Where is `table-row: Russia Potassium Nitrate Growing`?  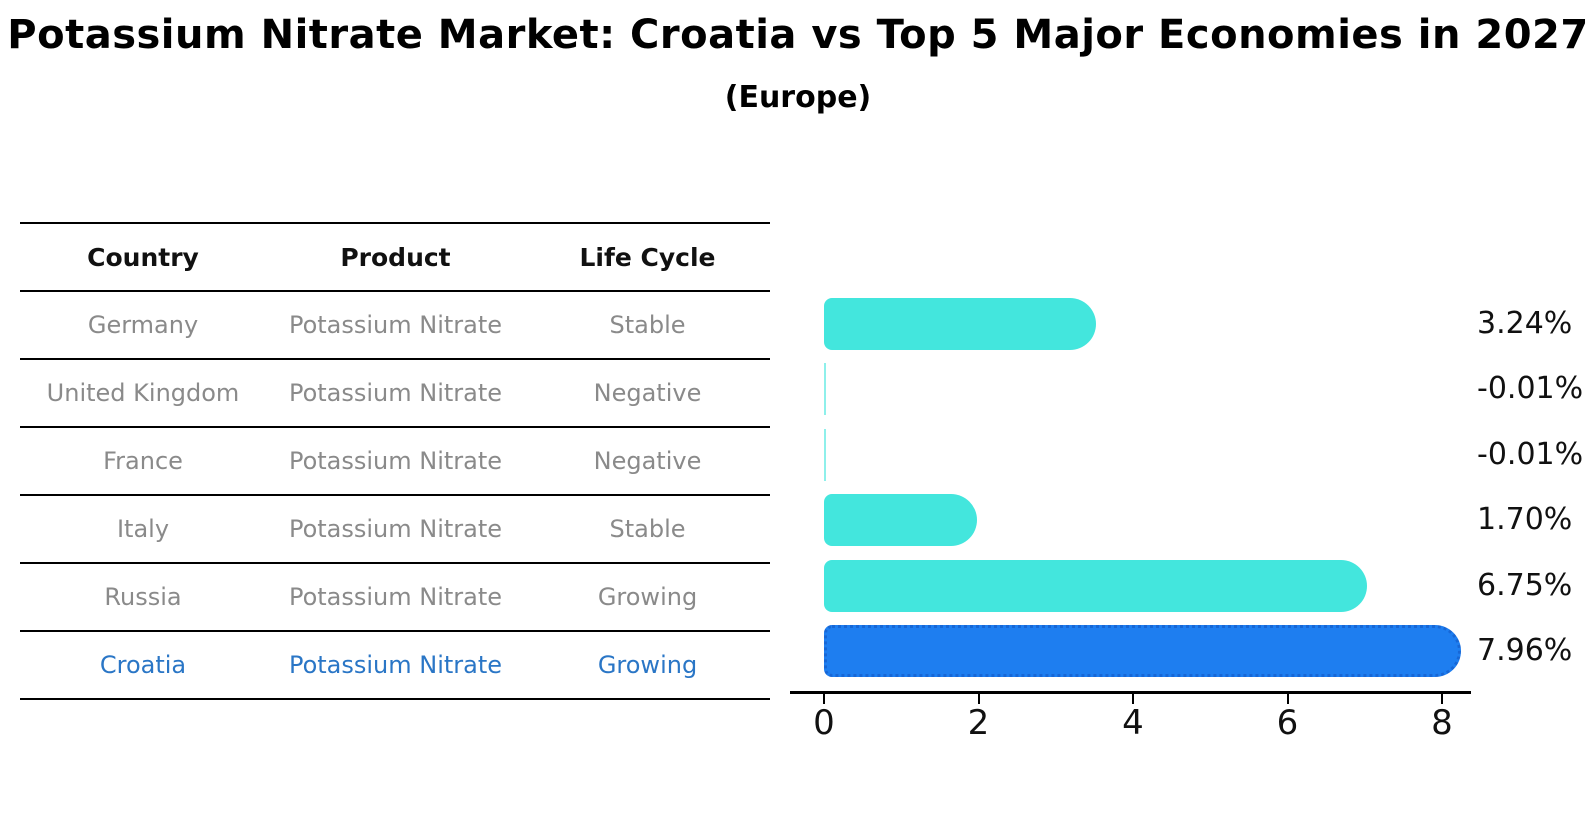
table-row: Russia Potassium Nitrate Growing is located at coordinates (395, 598).